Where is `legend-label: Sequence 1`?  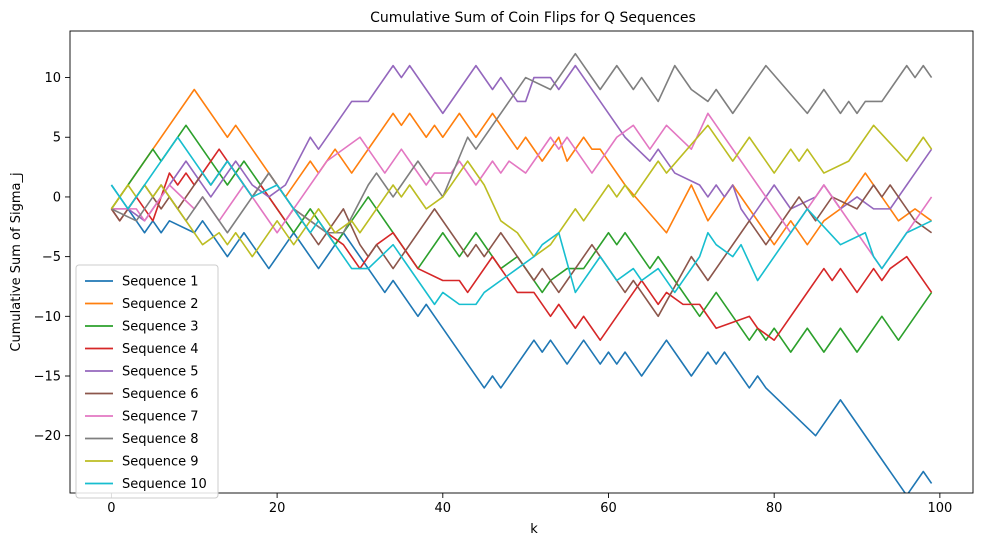 legend-label: Sequence 1 is located at coordinates (160, 282).